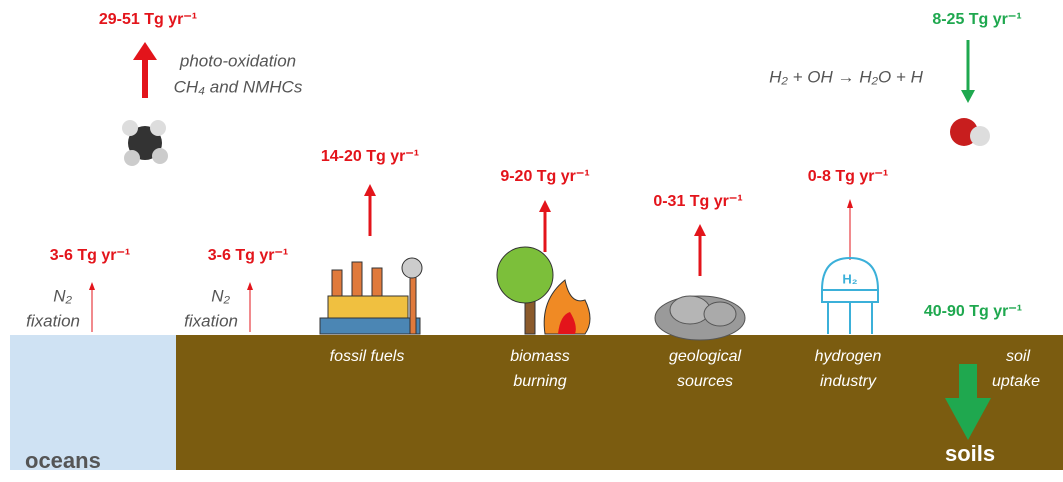  I want to click on reaction-label: H₂ + OH → H₂O + H, so click(846, 76).